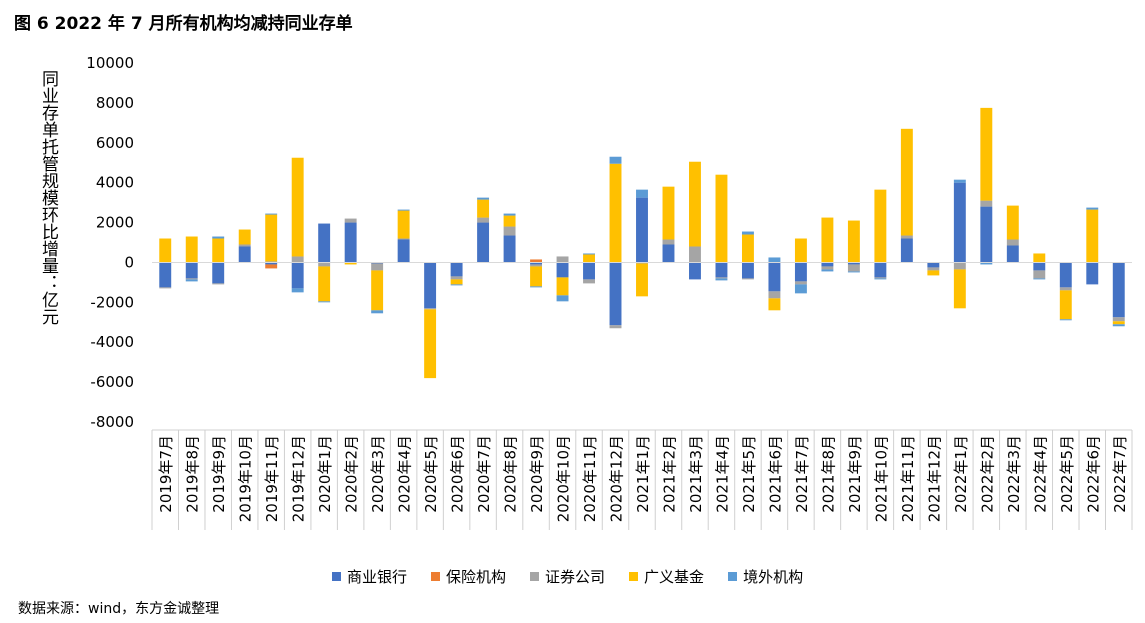 Image resolution: width=1145 pixels, height=623 pixels. Describe the element at coordinates (352, 474) in the screenshot. I see `x-tick-label: 2020年2月` at that location.